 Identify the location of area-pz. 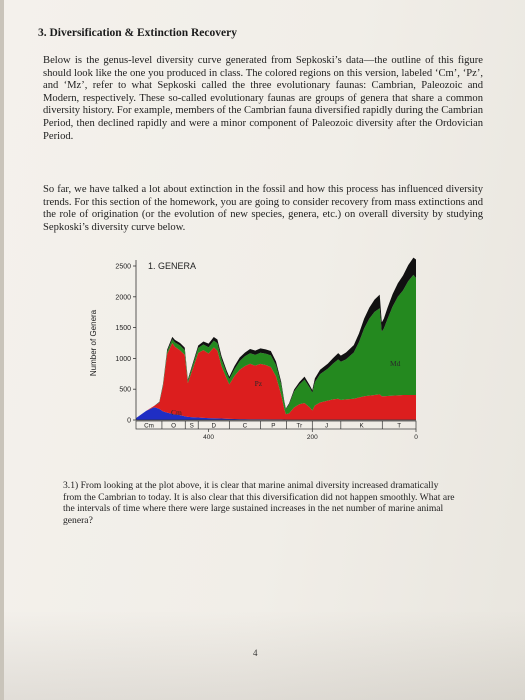
(276, 381).